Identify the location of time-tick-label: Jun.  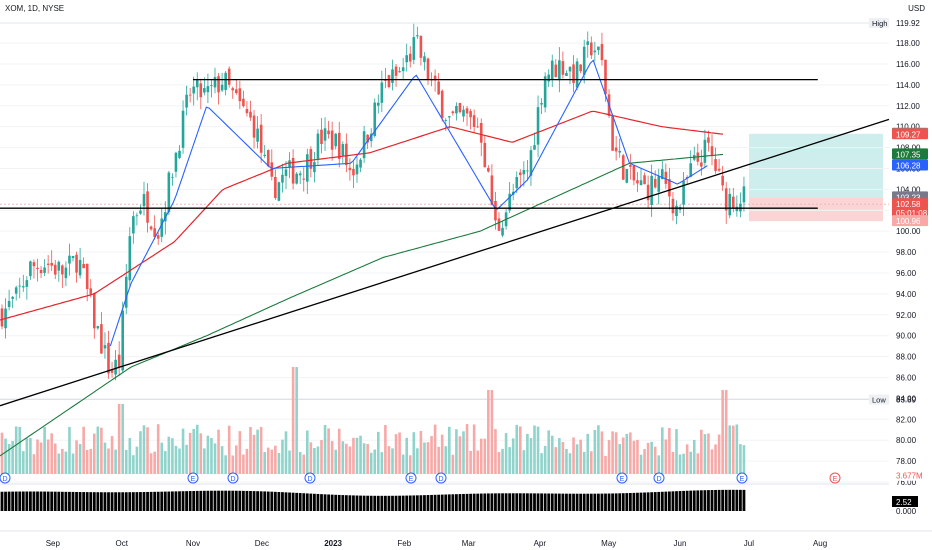
(680, 543).